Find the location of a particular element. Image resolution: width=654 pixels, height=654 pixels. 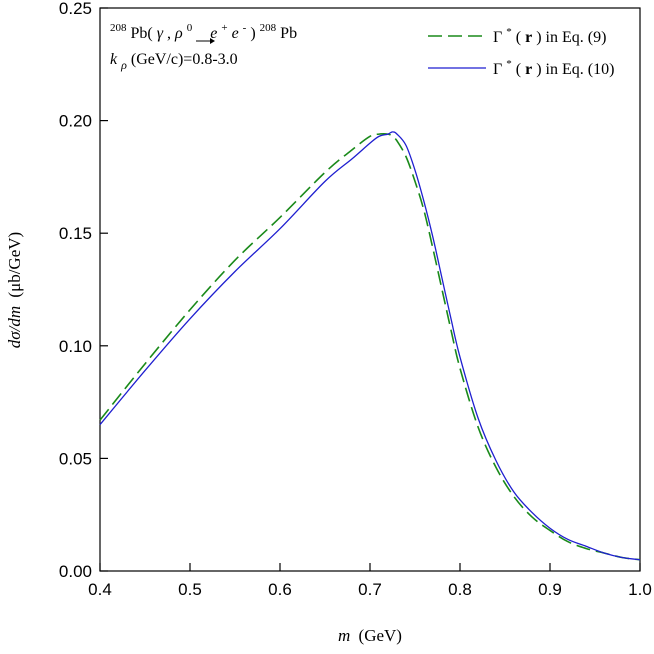

krho-annotation: k ρ (GeV/c)=0.8-3.0 is located at coordinates (174, 62).